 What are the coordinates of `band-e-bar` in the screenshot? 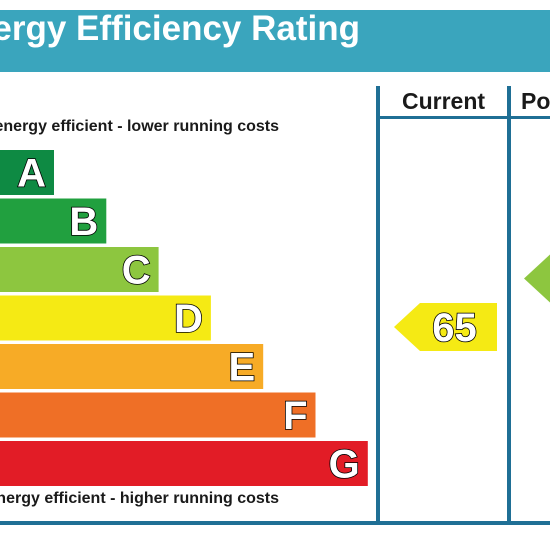 It's located at (132, 366).